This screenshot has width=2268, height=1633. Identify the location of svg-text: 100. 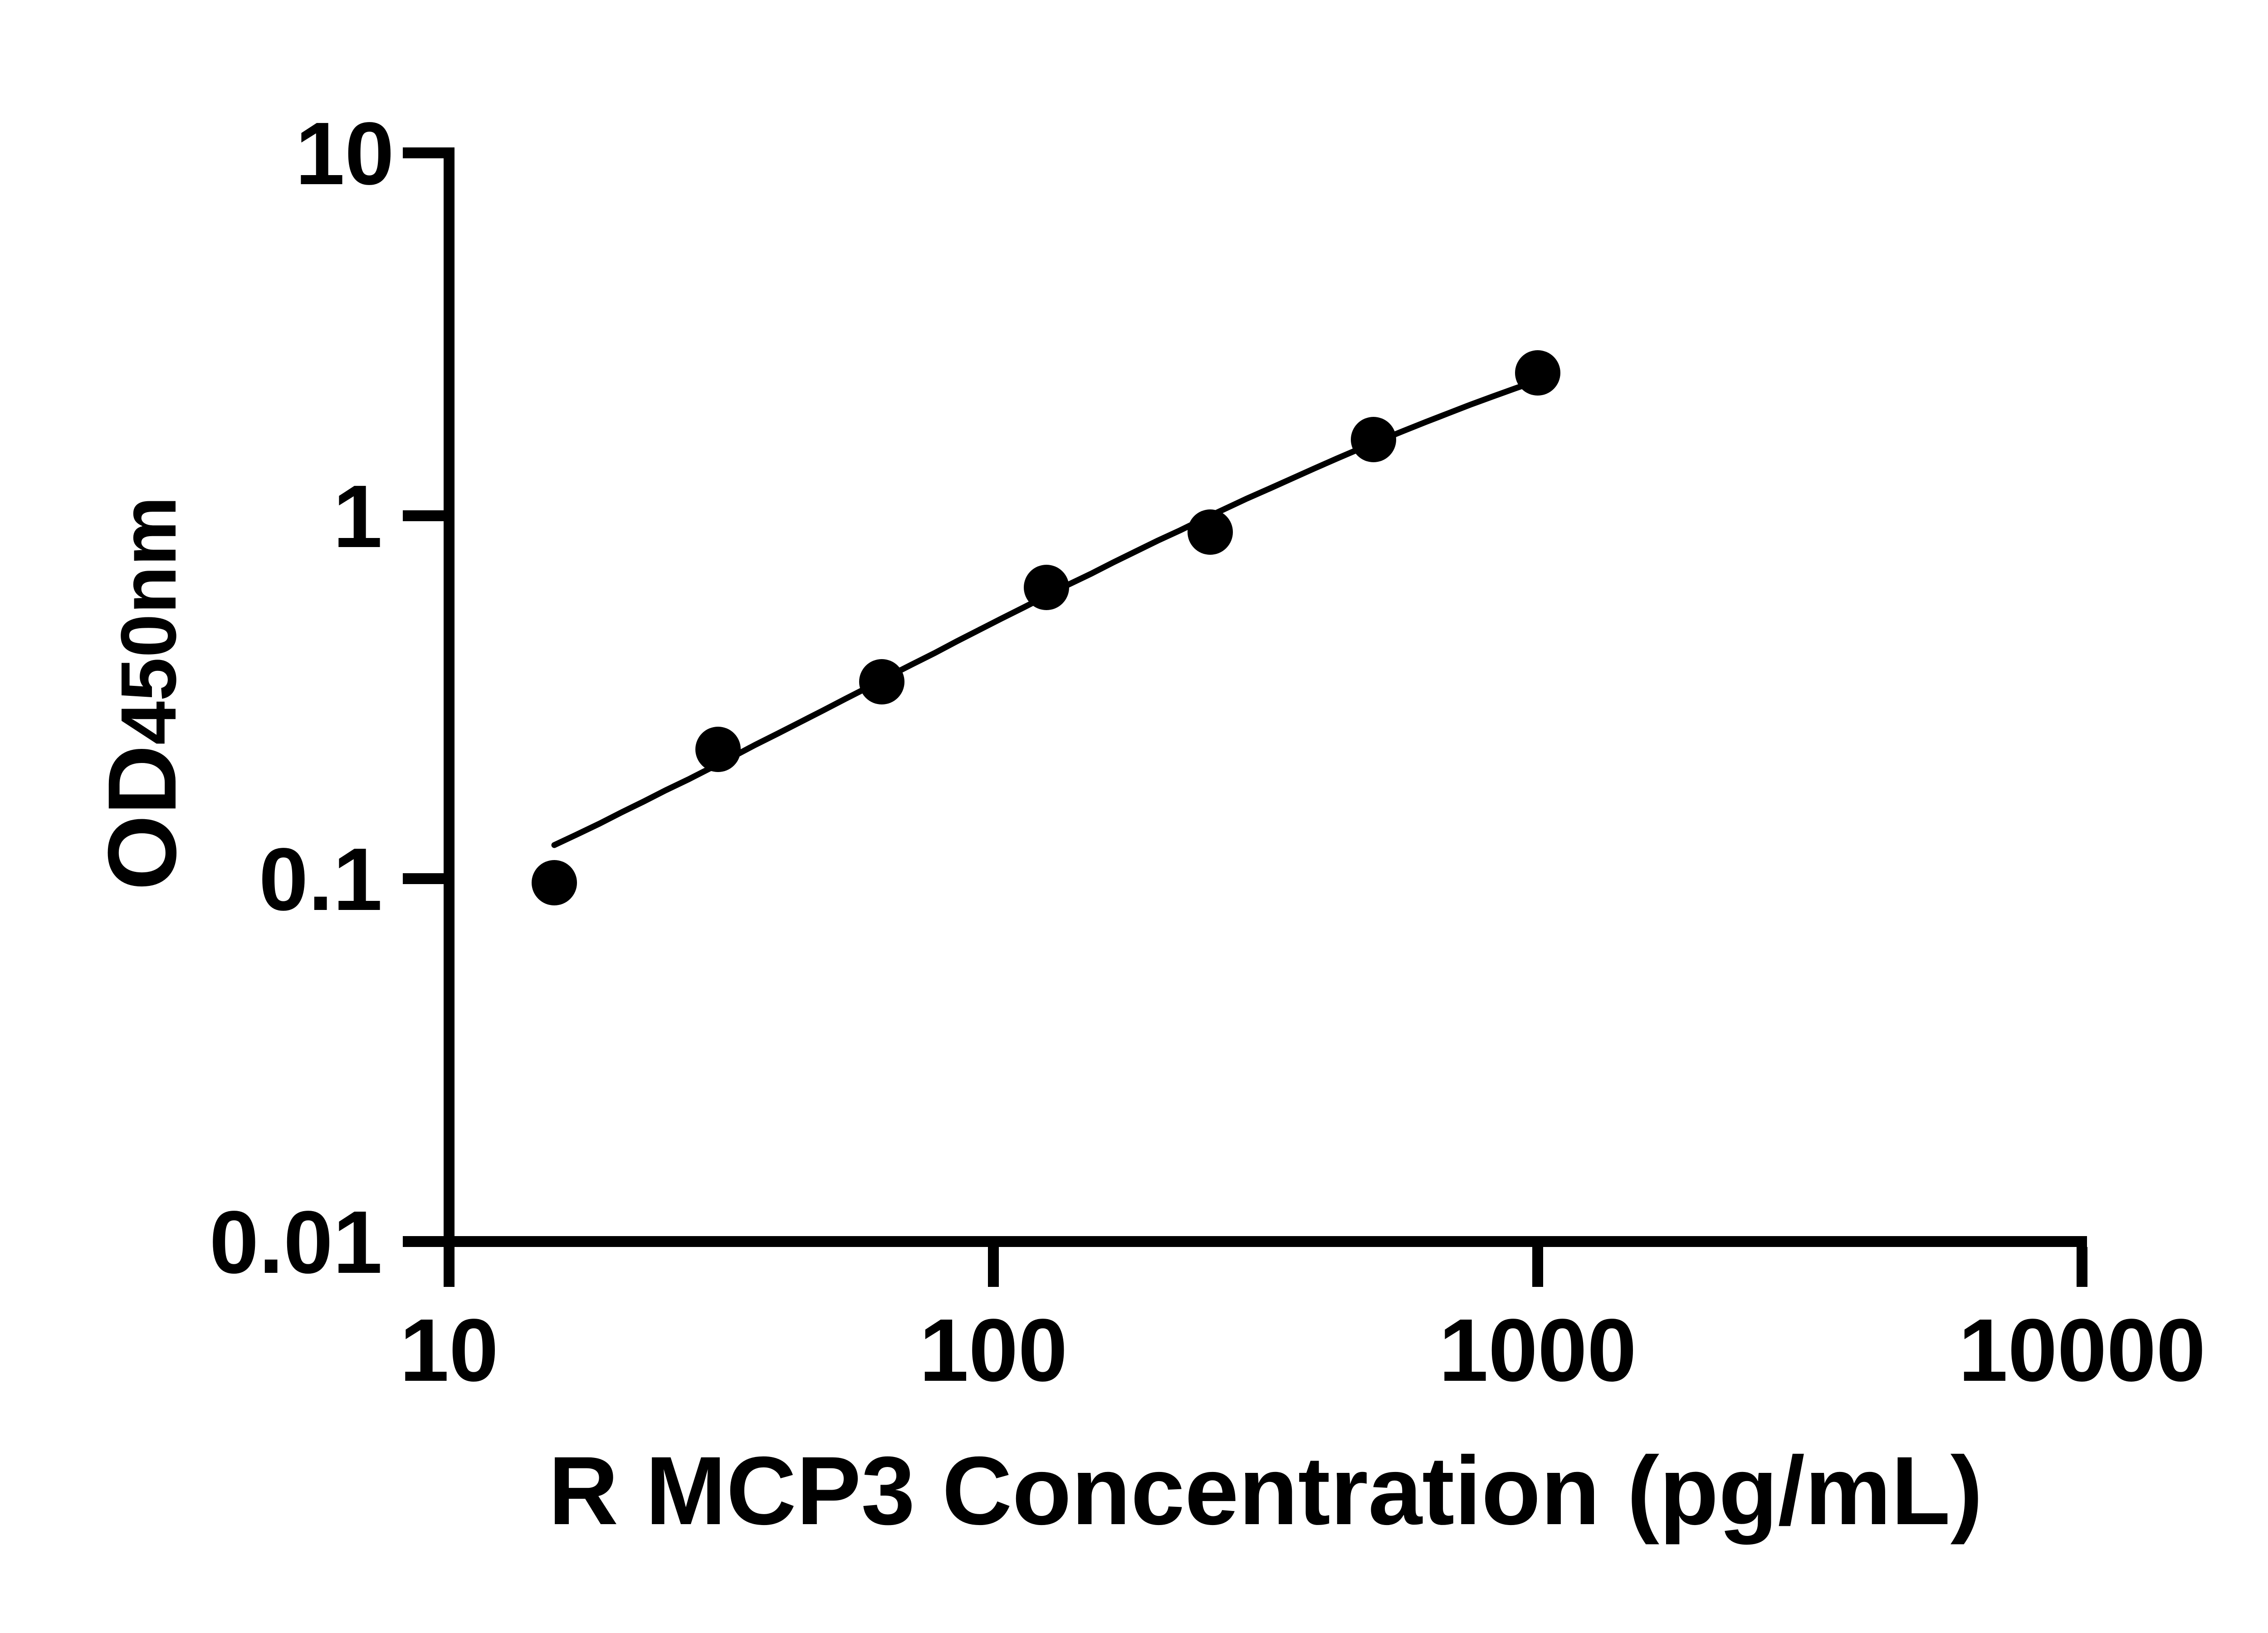
(993, 1350).